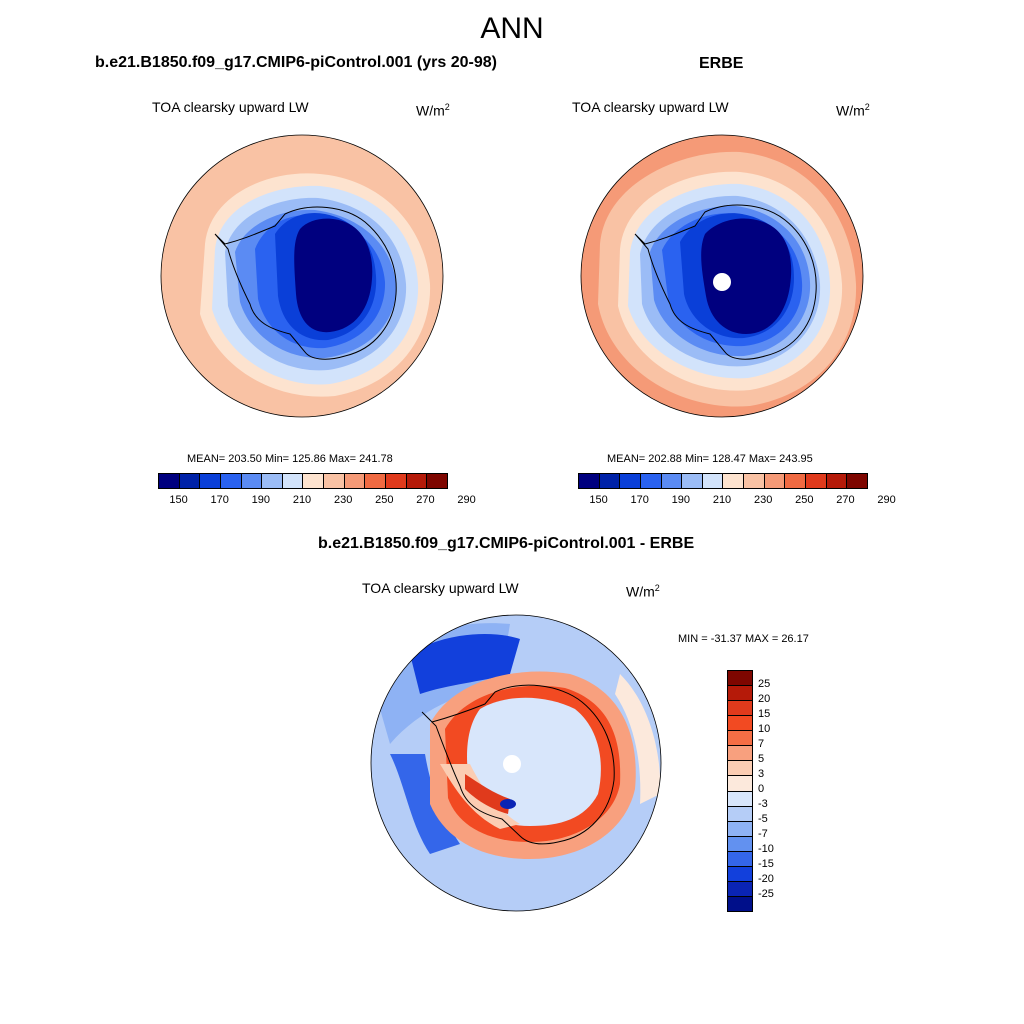 Image resolution: width=1024 pixels, height=1024 pixels. I want to click on panel-1-stats: MEAN= 203.50 Min= 125.86 Max= 241.78, so click(290, 459).